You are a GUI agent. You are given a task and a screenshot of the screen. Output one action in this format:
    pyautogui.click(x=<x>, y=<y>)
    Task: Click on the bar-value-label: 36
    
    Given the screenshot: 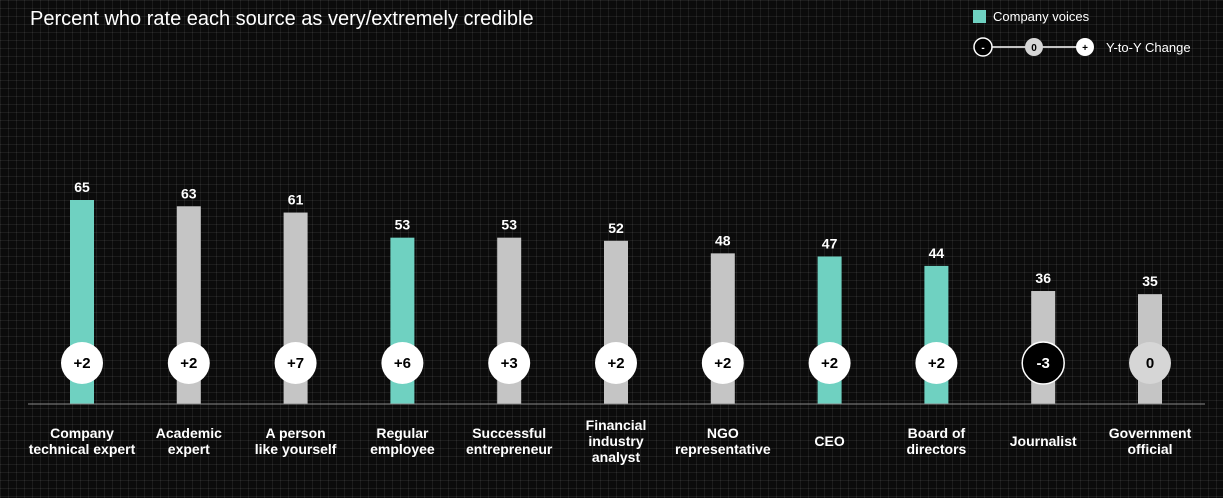 What is the action you would take?
    pyautogui.click(x=1043, y=278)
    